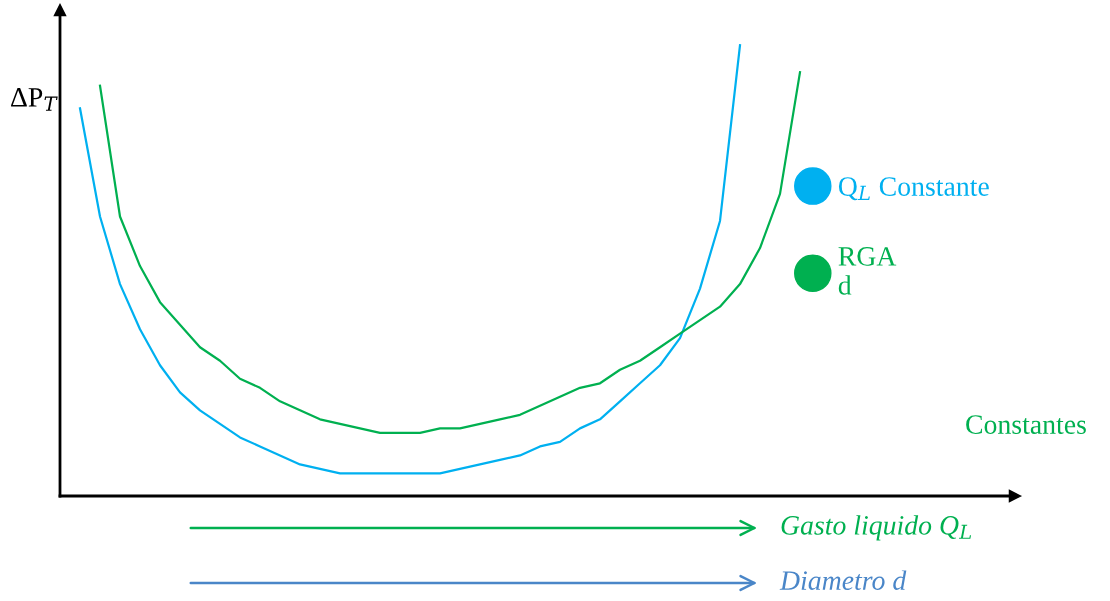  Describe the element at coordinates (913, 189) in the screenshot. I see `legend-label: Q$_{L}$ Constante` at that location.